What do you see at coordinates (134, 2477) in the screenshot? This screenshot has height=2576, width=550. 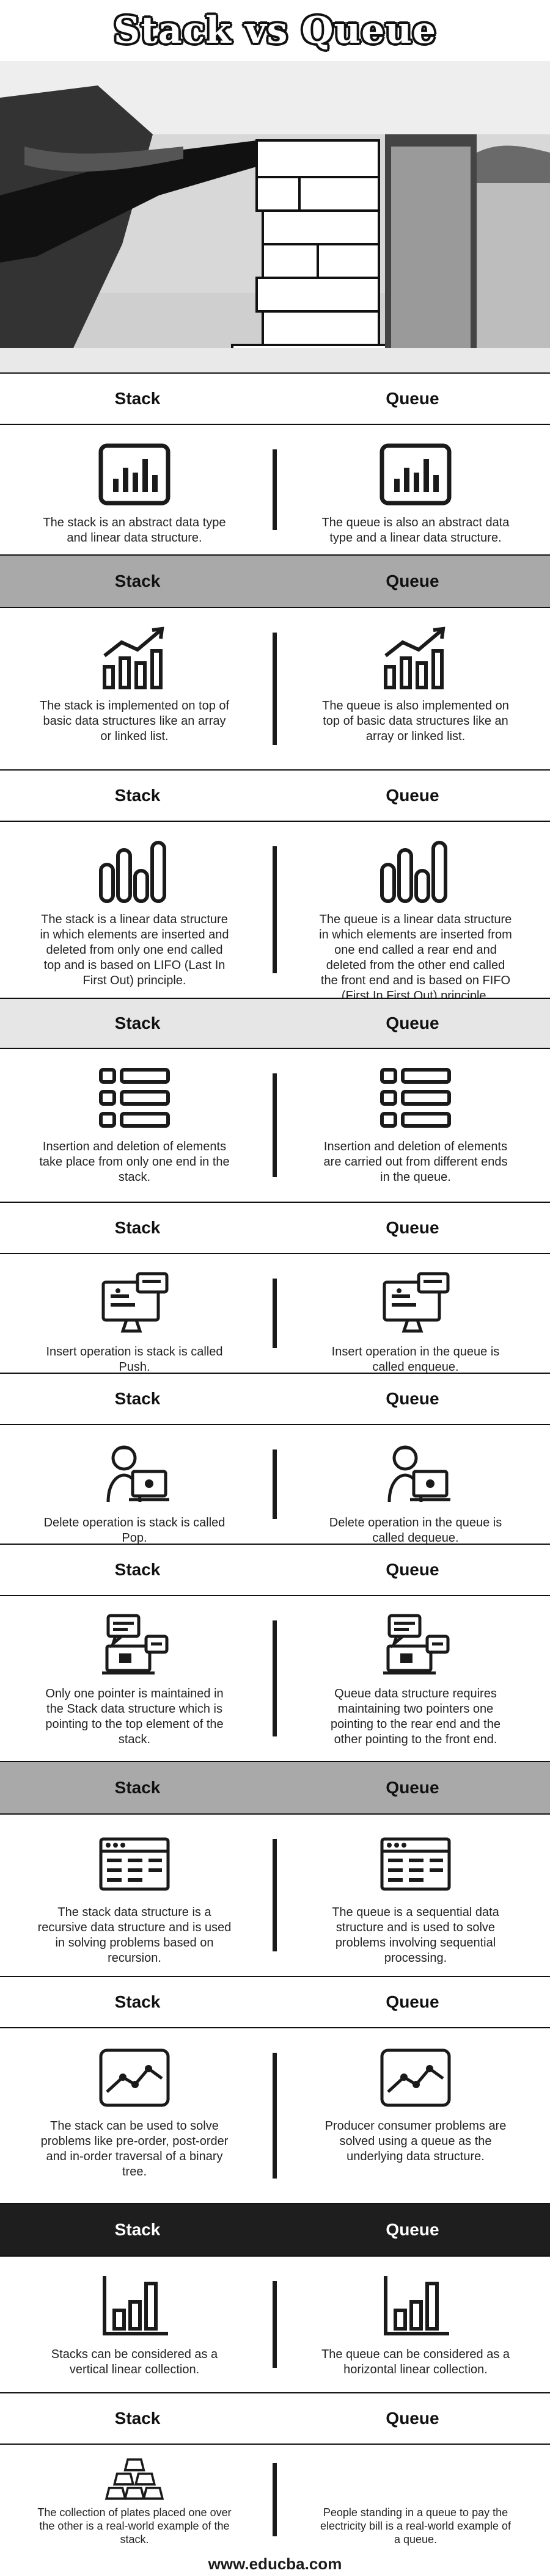 I see `gold-bars-icon` at bounding box center [134, 2477].